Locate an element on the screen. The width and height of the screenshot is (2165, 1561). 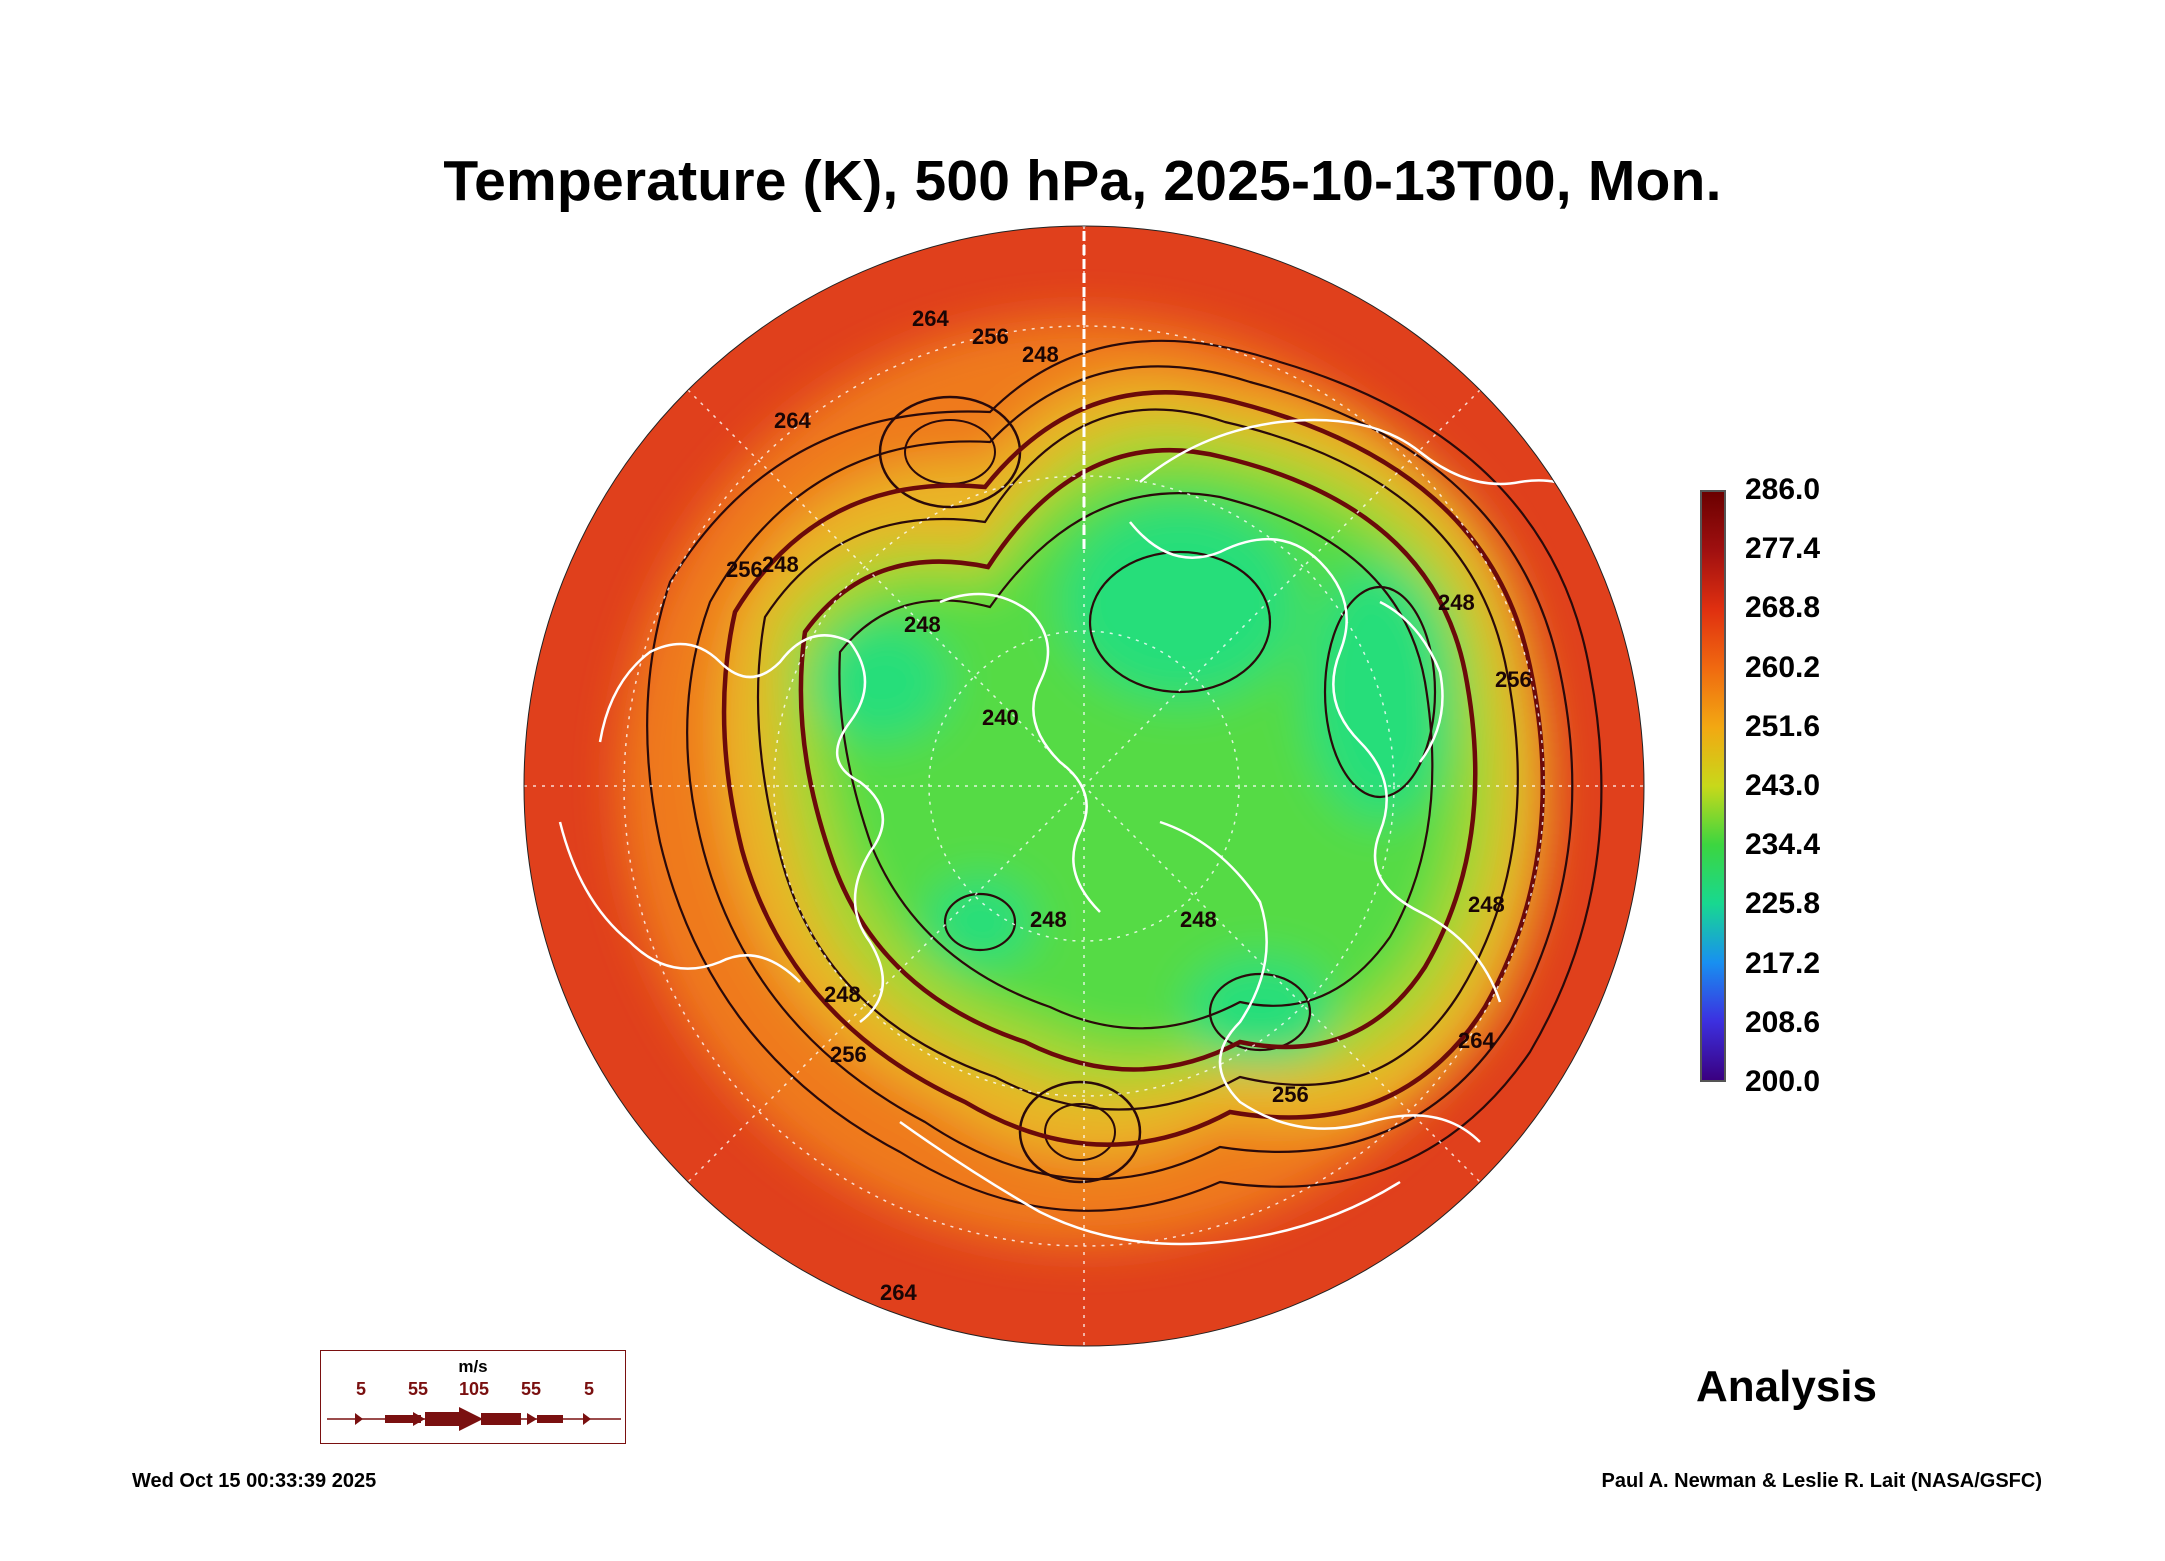
timestamp: Wed Oct 15 00:33:39 2025 is located at coordinates (254, 1481).